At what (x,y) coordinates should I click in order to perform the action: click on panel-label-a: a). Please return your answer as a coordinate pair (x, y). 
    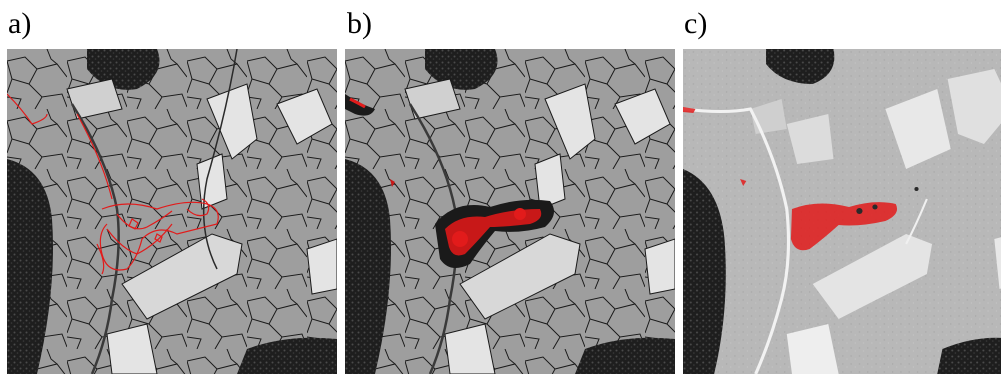
    Looking at the image, I should click on (20, 23).